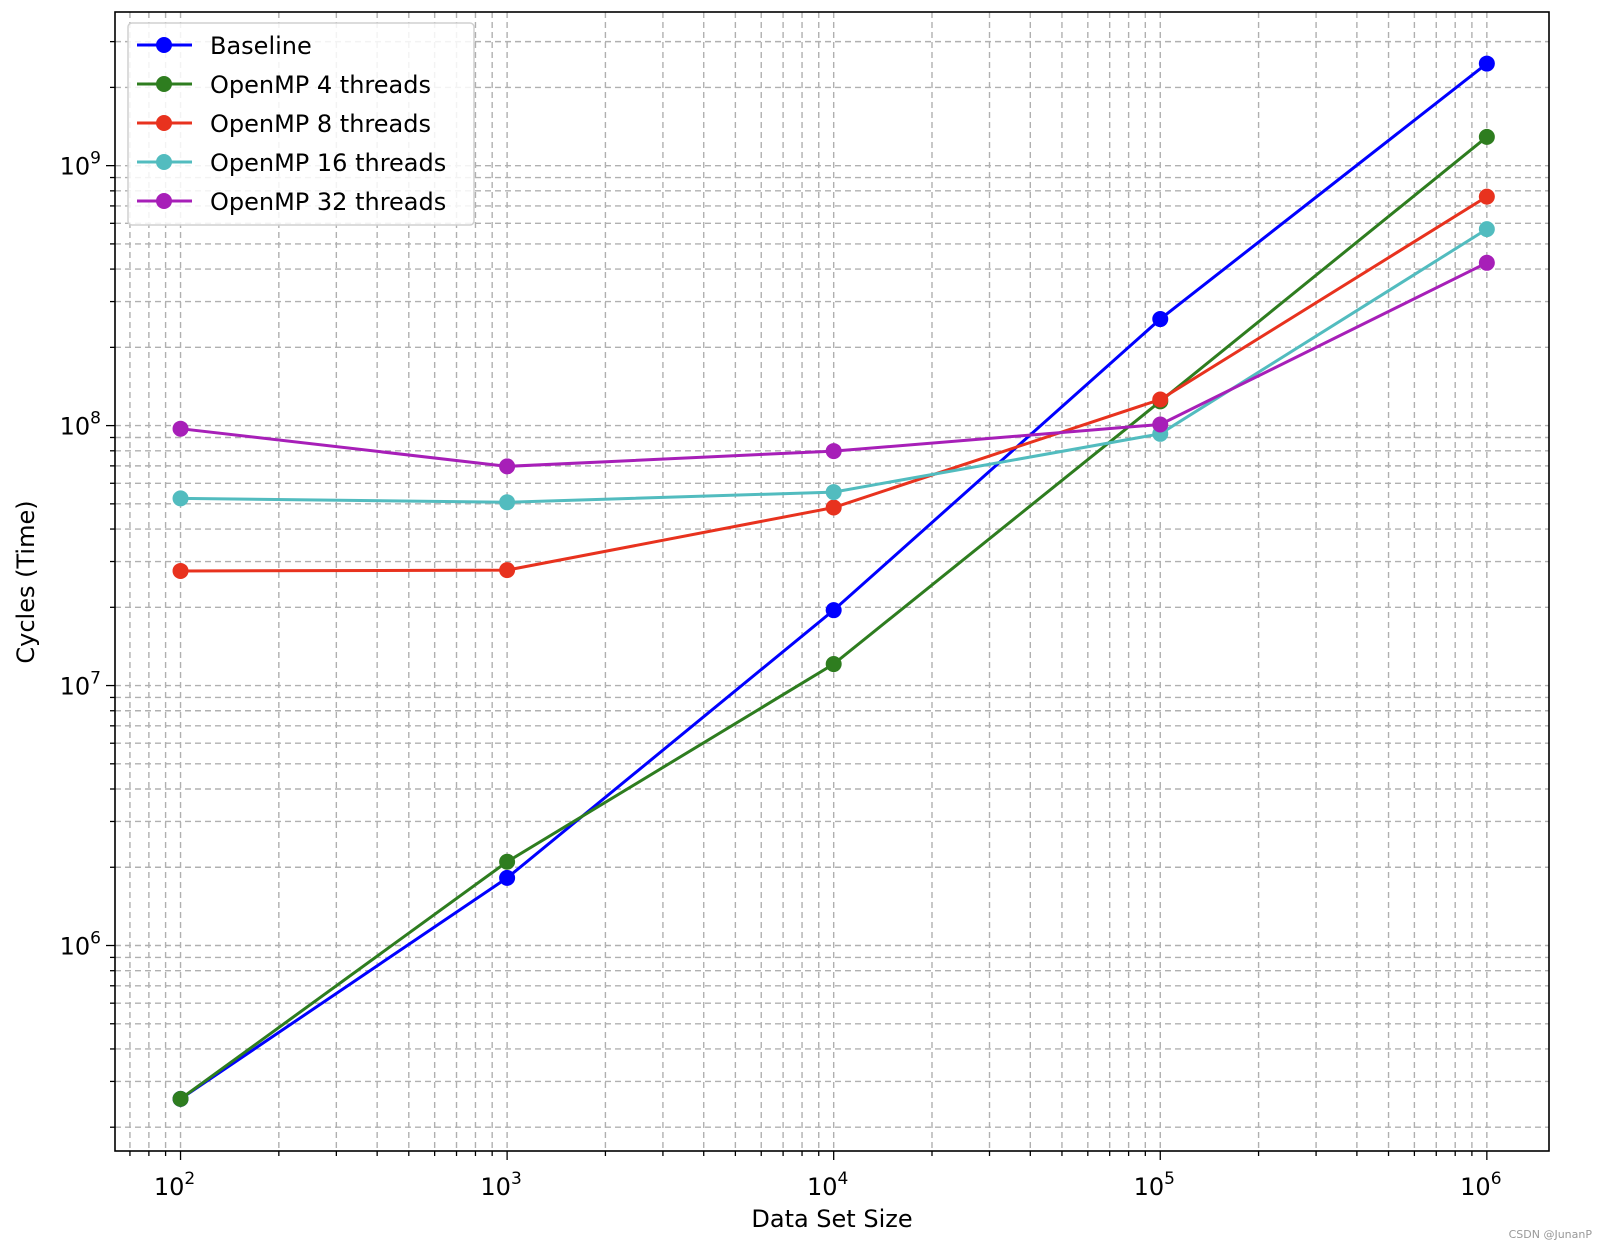 This screenshot has height=1244, width=1600. What do you see at coordinates (95, 939) in the screenshot?
I see `y-tick-exp: 6` at bounding box center [95, 939].